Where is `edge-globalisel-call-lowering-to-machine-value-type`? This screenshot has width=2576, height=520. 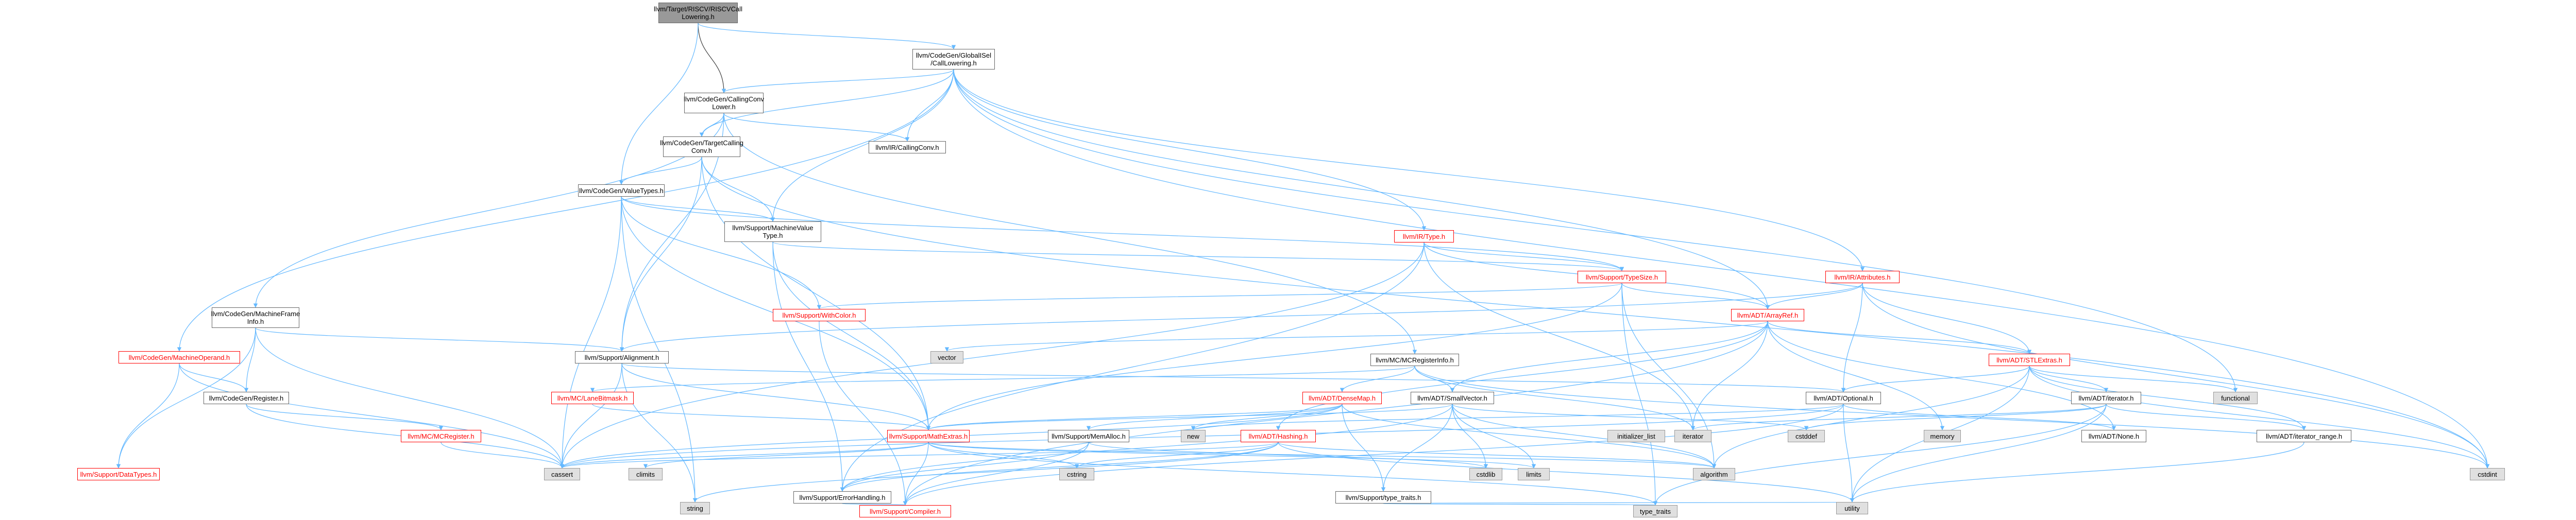 edge-globalisel-call-lowering-to-machine-value-type is located at coordinates (862, 145).